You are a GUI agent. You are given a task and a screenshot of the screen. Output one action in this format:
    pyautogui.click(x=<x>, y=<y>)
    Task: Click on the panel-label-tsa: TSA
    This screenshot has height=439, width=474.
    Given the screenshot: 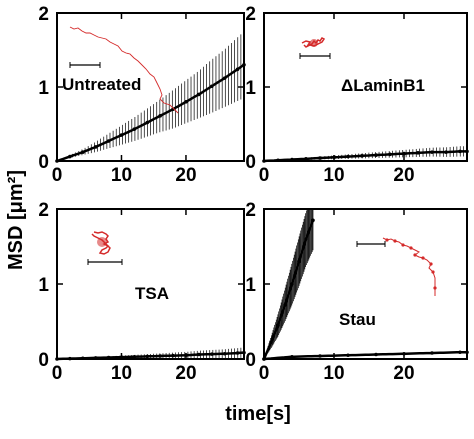 What is the action you would take?
    pyautogui.click(x=152, y=293)
    